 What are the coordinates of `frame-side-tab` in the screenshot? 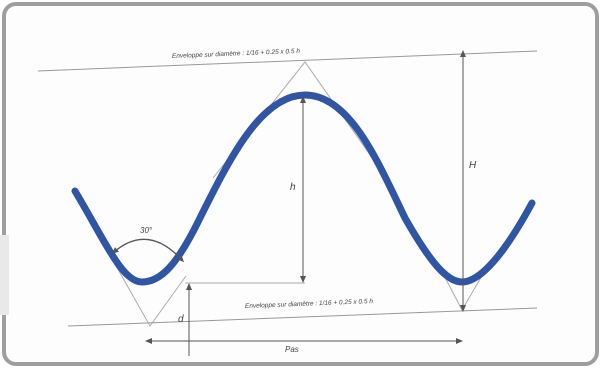 It's located at (4, 275).